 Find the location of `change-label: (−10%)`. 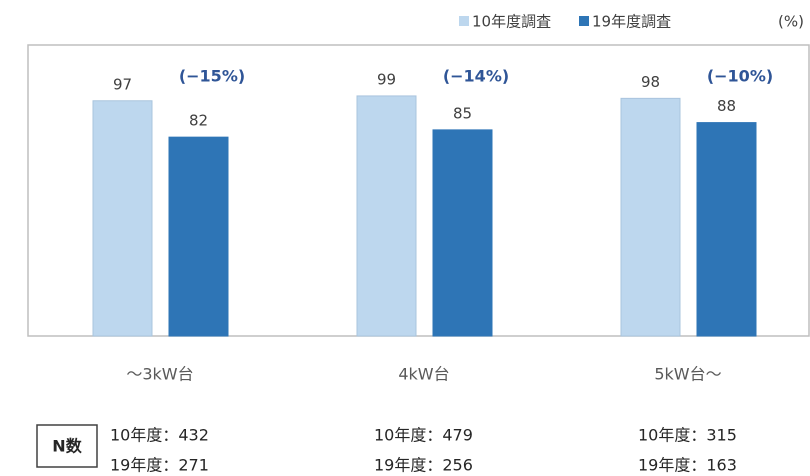

change-label: (−10%) is located at coordinates (740, 76).